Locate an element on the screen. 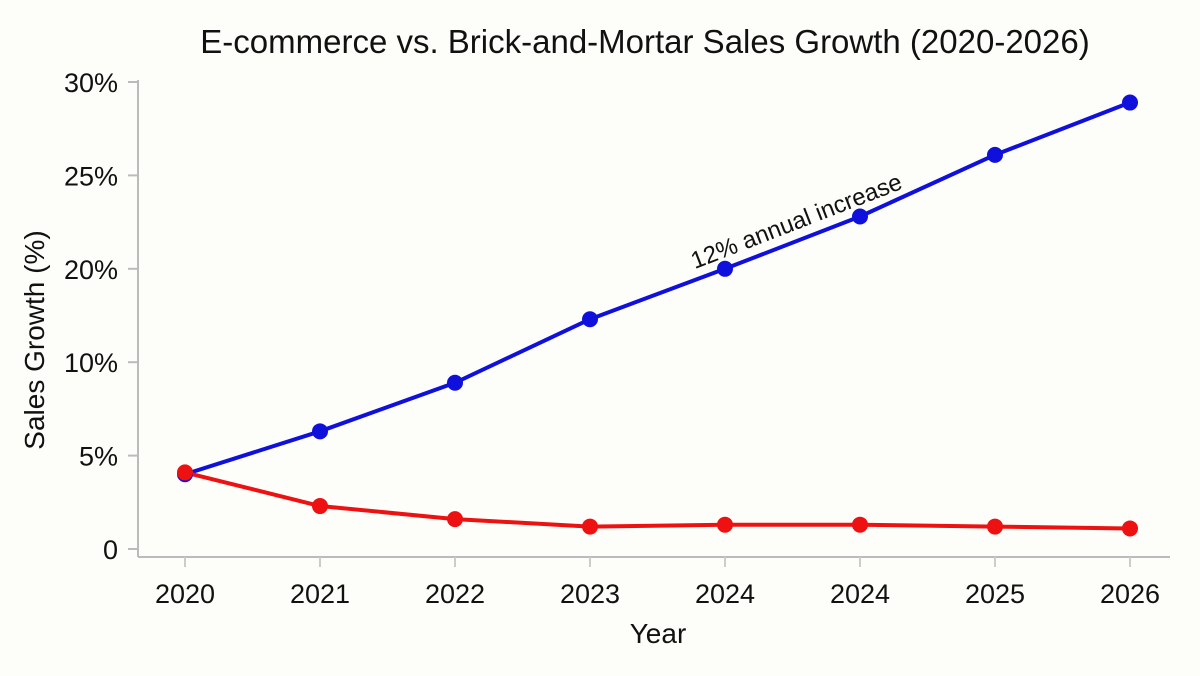 This screenshot has height=676, width=1200. y-axis-label: Sales Growth (%) is located at coordinates (34, 339).